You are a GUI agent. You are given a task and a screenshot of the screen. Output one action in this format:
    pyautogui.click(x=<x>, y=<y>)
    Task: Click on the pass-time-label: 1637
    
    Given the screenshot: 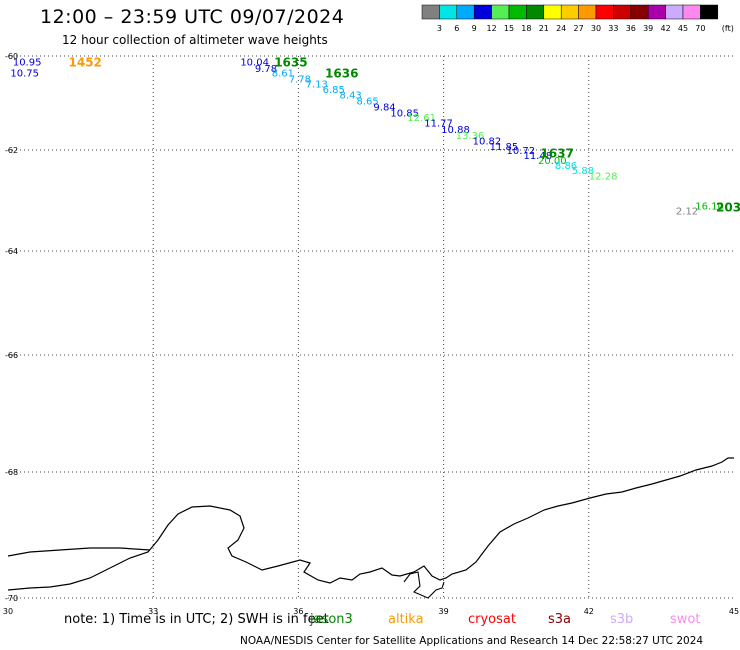 What is the action you would take?
    pyautogui.click(x=556, y=154)
    